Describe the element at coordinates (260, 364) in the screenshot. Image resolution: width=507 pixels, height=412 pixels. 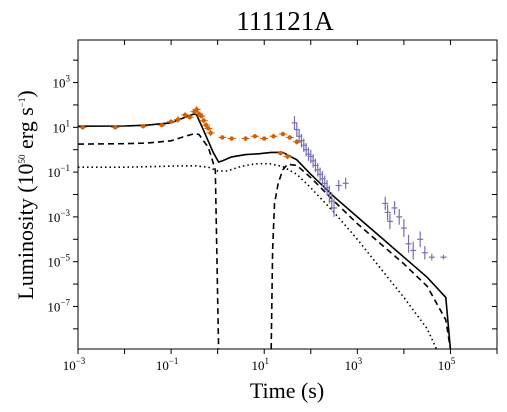
I see `x-tick-label: 10¹` at that location.